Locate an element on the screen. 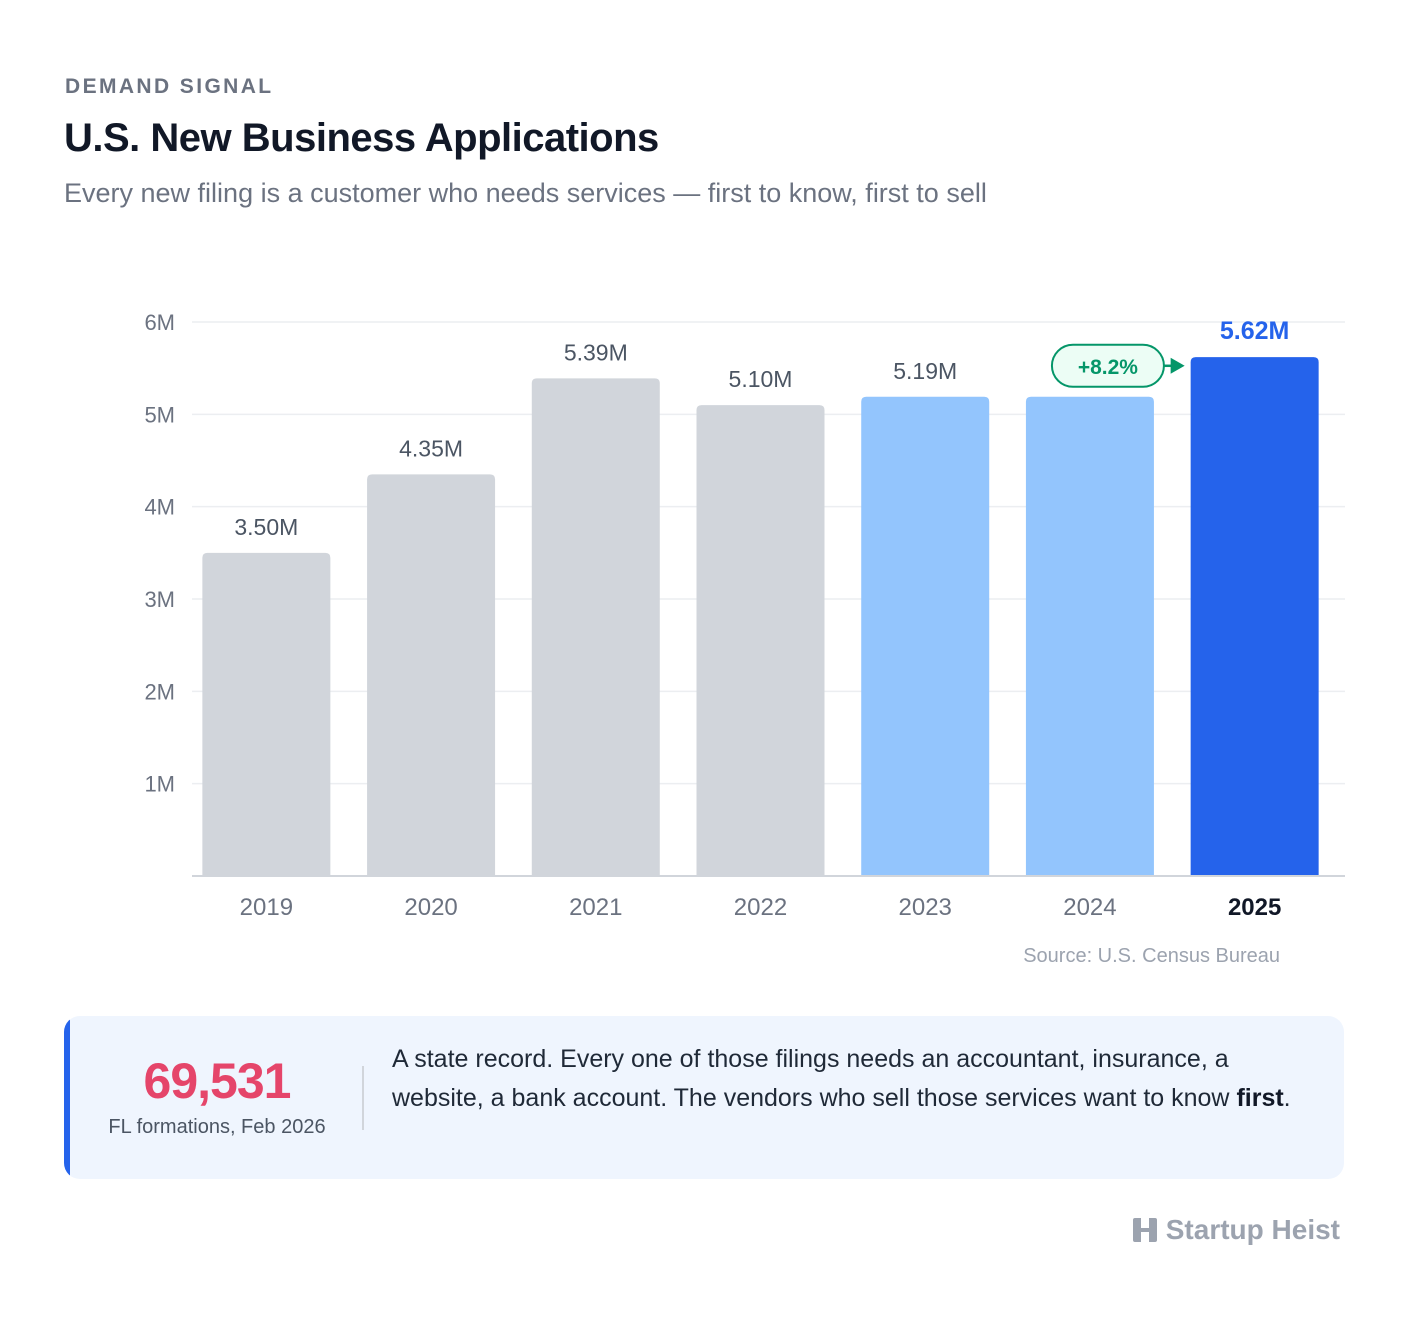 This screenshot has height=1318, width=1408. bar-value-label: 5.19M is located at coordinates (925, 371).